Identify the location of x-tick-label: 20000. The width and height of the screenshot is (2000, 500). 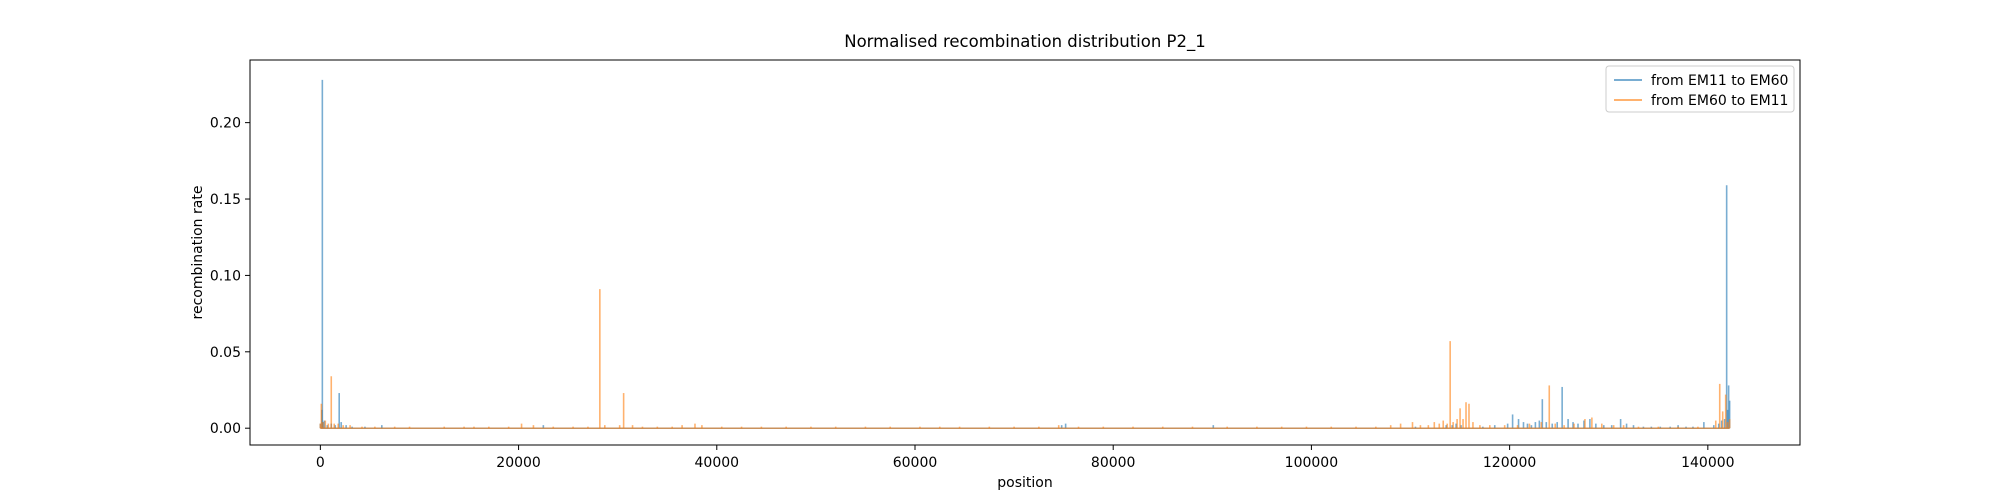
(518, 463).